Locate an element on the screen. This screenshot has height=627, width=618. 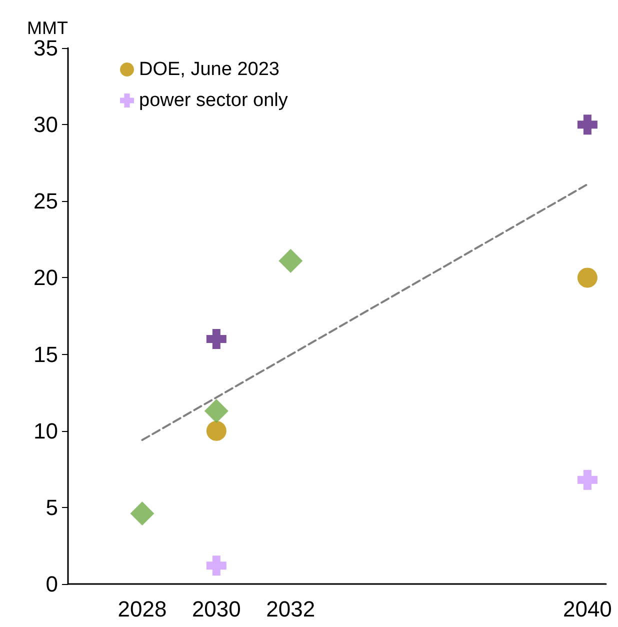
y-tick-label: 20 is located at coordinates (46, 277).